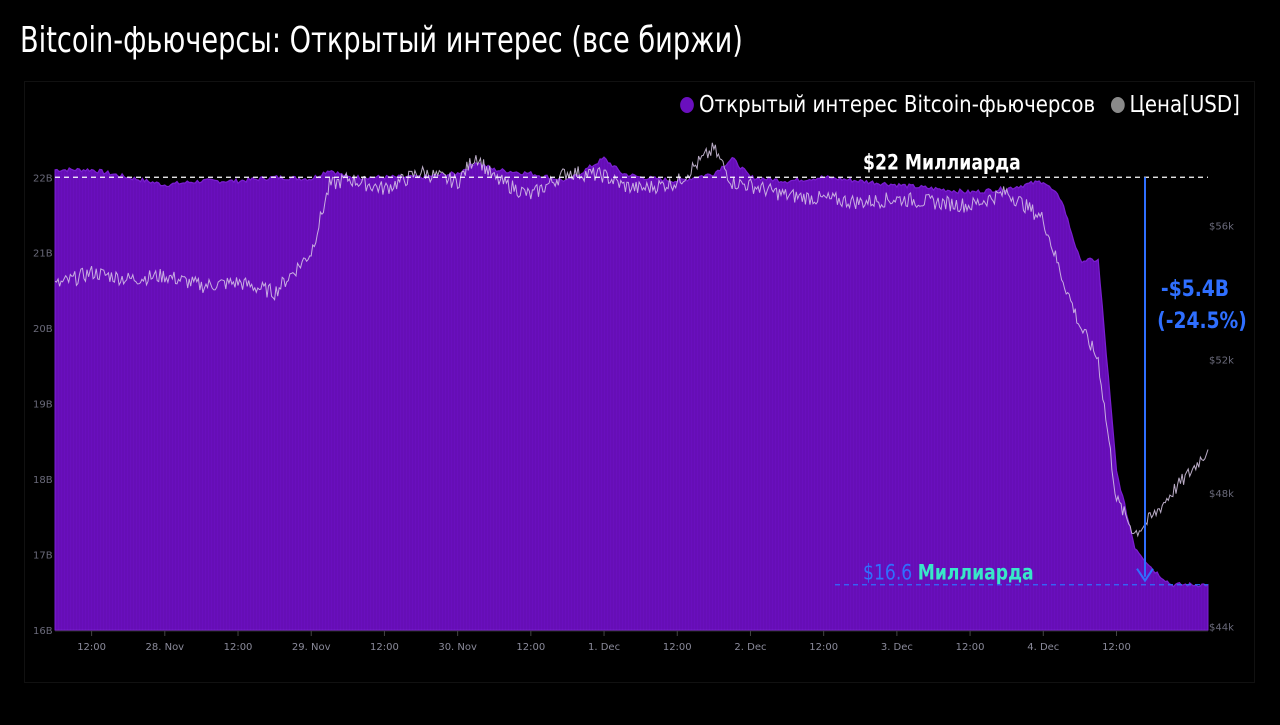 The image size is (1280, 725). I want to click on x-tick-label: 4. Dec, so click(1043, 647).